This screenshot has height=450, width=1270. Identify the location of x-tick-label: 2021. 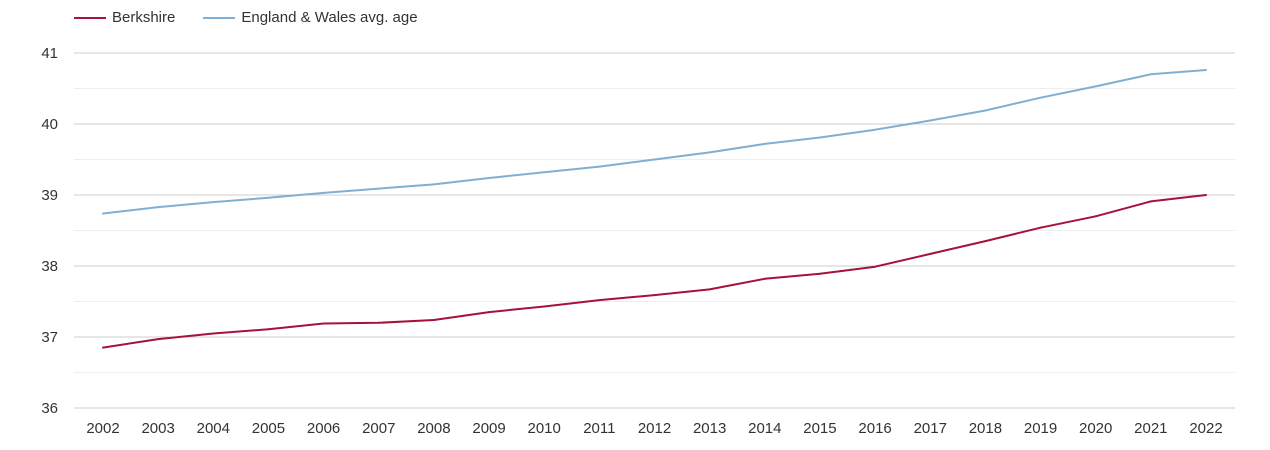
(1150, 428).